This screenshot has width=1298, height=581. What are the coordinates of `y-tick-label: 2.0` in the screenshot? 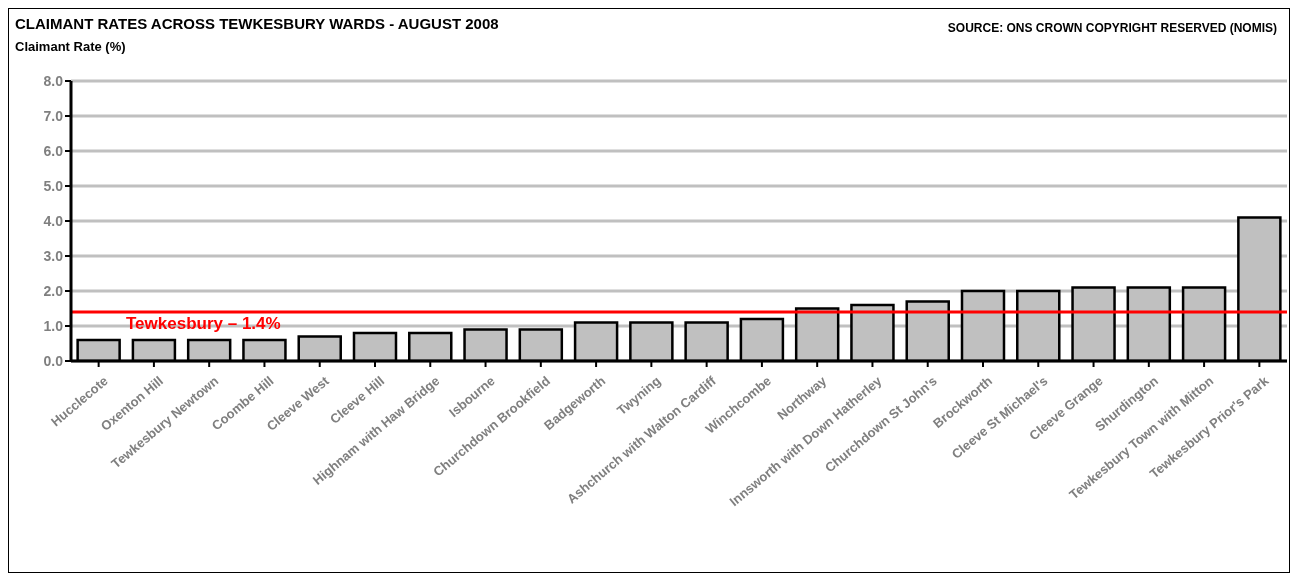 It's located at (53, 290).